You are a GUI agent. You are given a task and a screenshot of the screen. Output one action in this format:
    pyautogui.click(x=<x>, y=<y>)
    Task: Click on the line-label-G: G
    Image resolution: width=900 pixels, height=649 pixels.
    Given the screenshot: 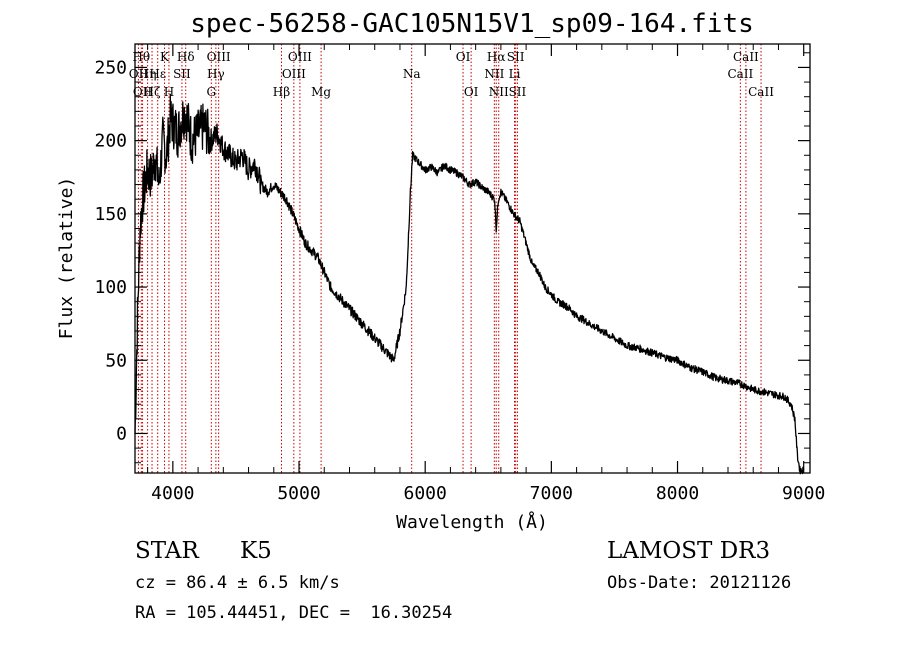 What is the action you would take?
    pyautogui.click(x=212, y=92)
    